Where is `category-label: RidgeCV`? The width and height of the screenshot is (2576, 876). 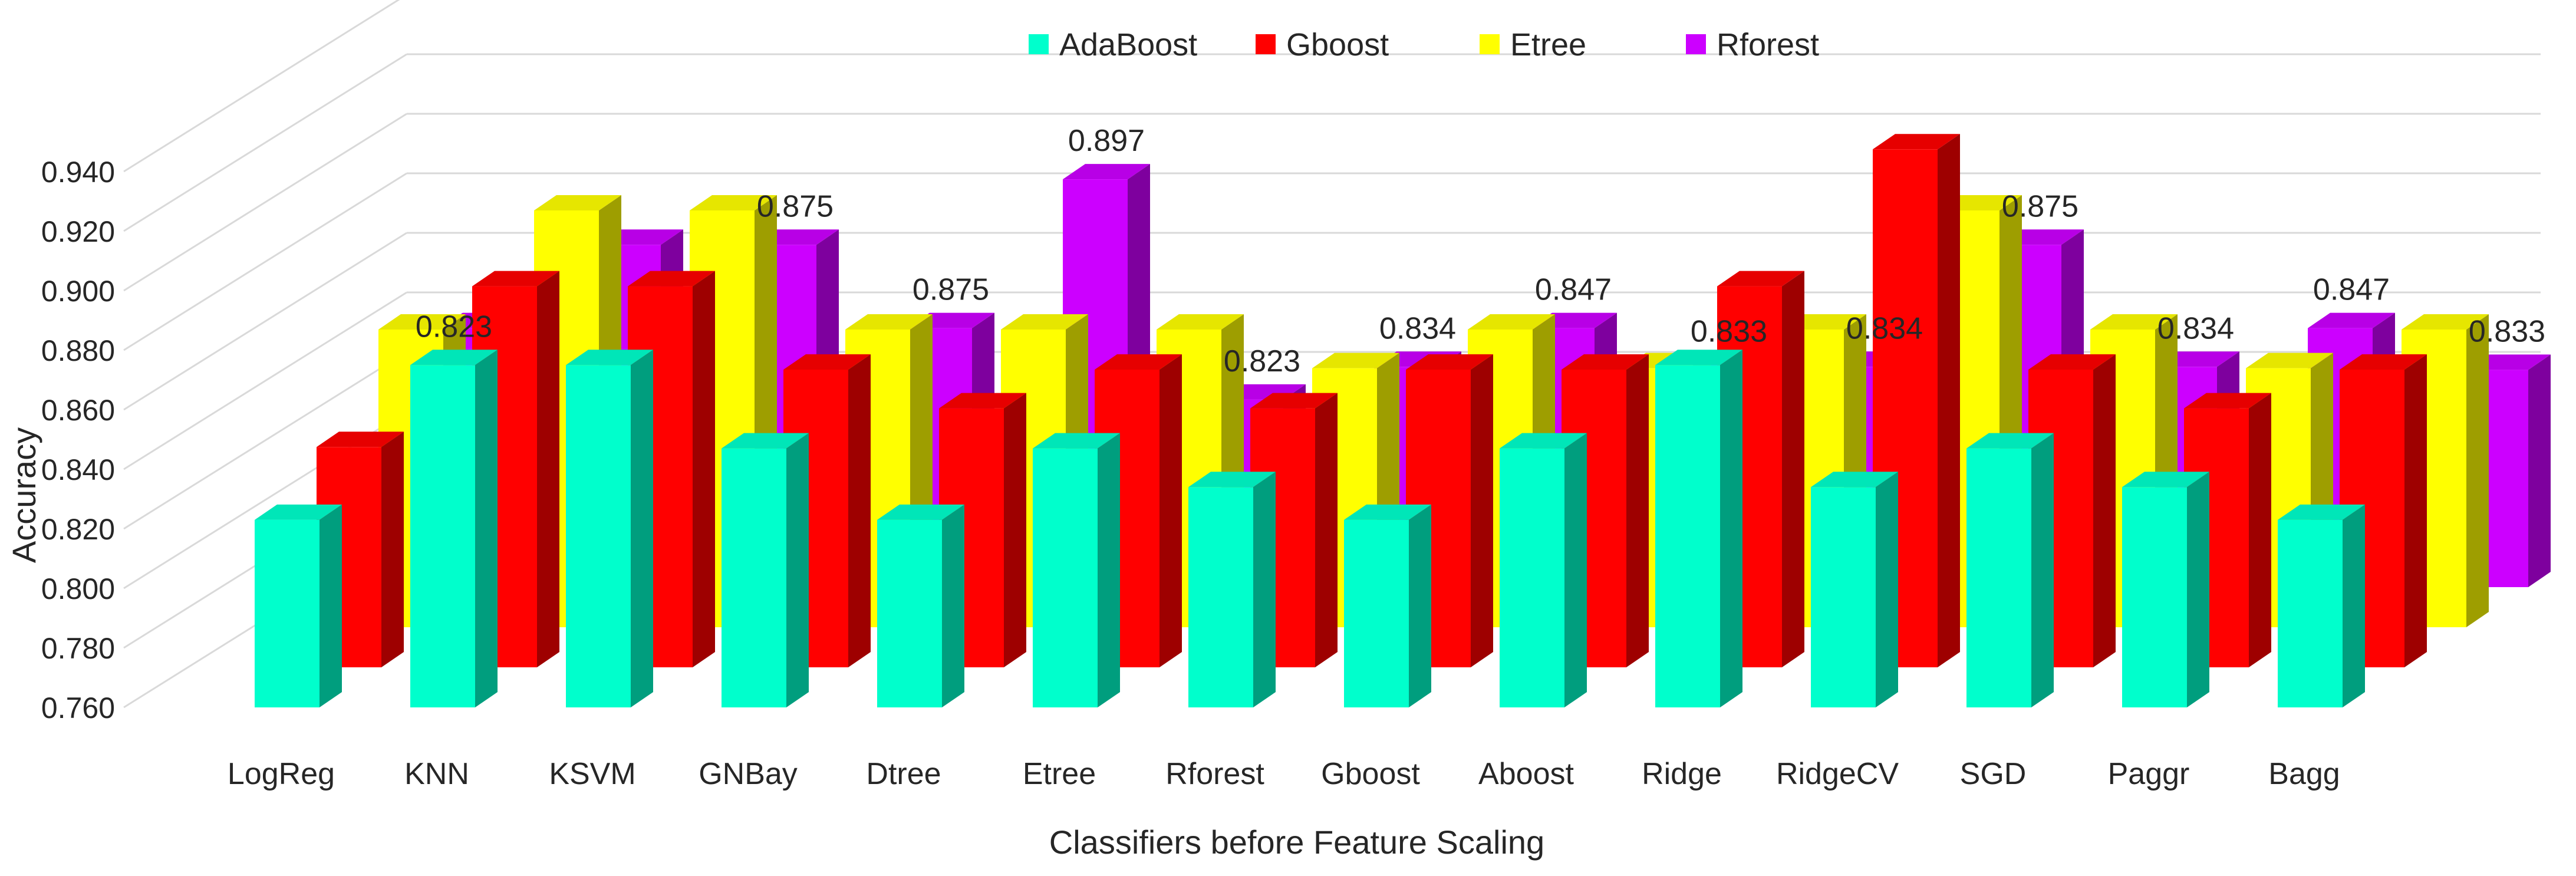
category-label: RidgeCV is located at coordinates (1837, 774).